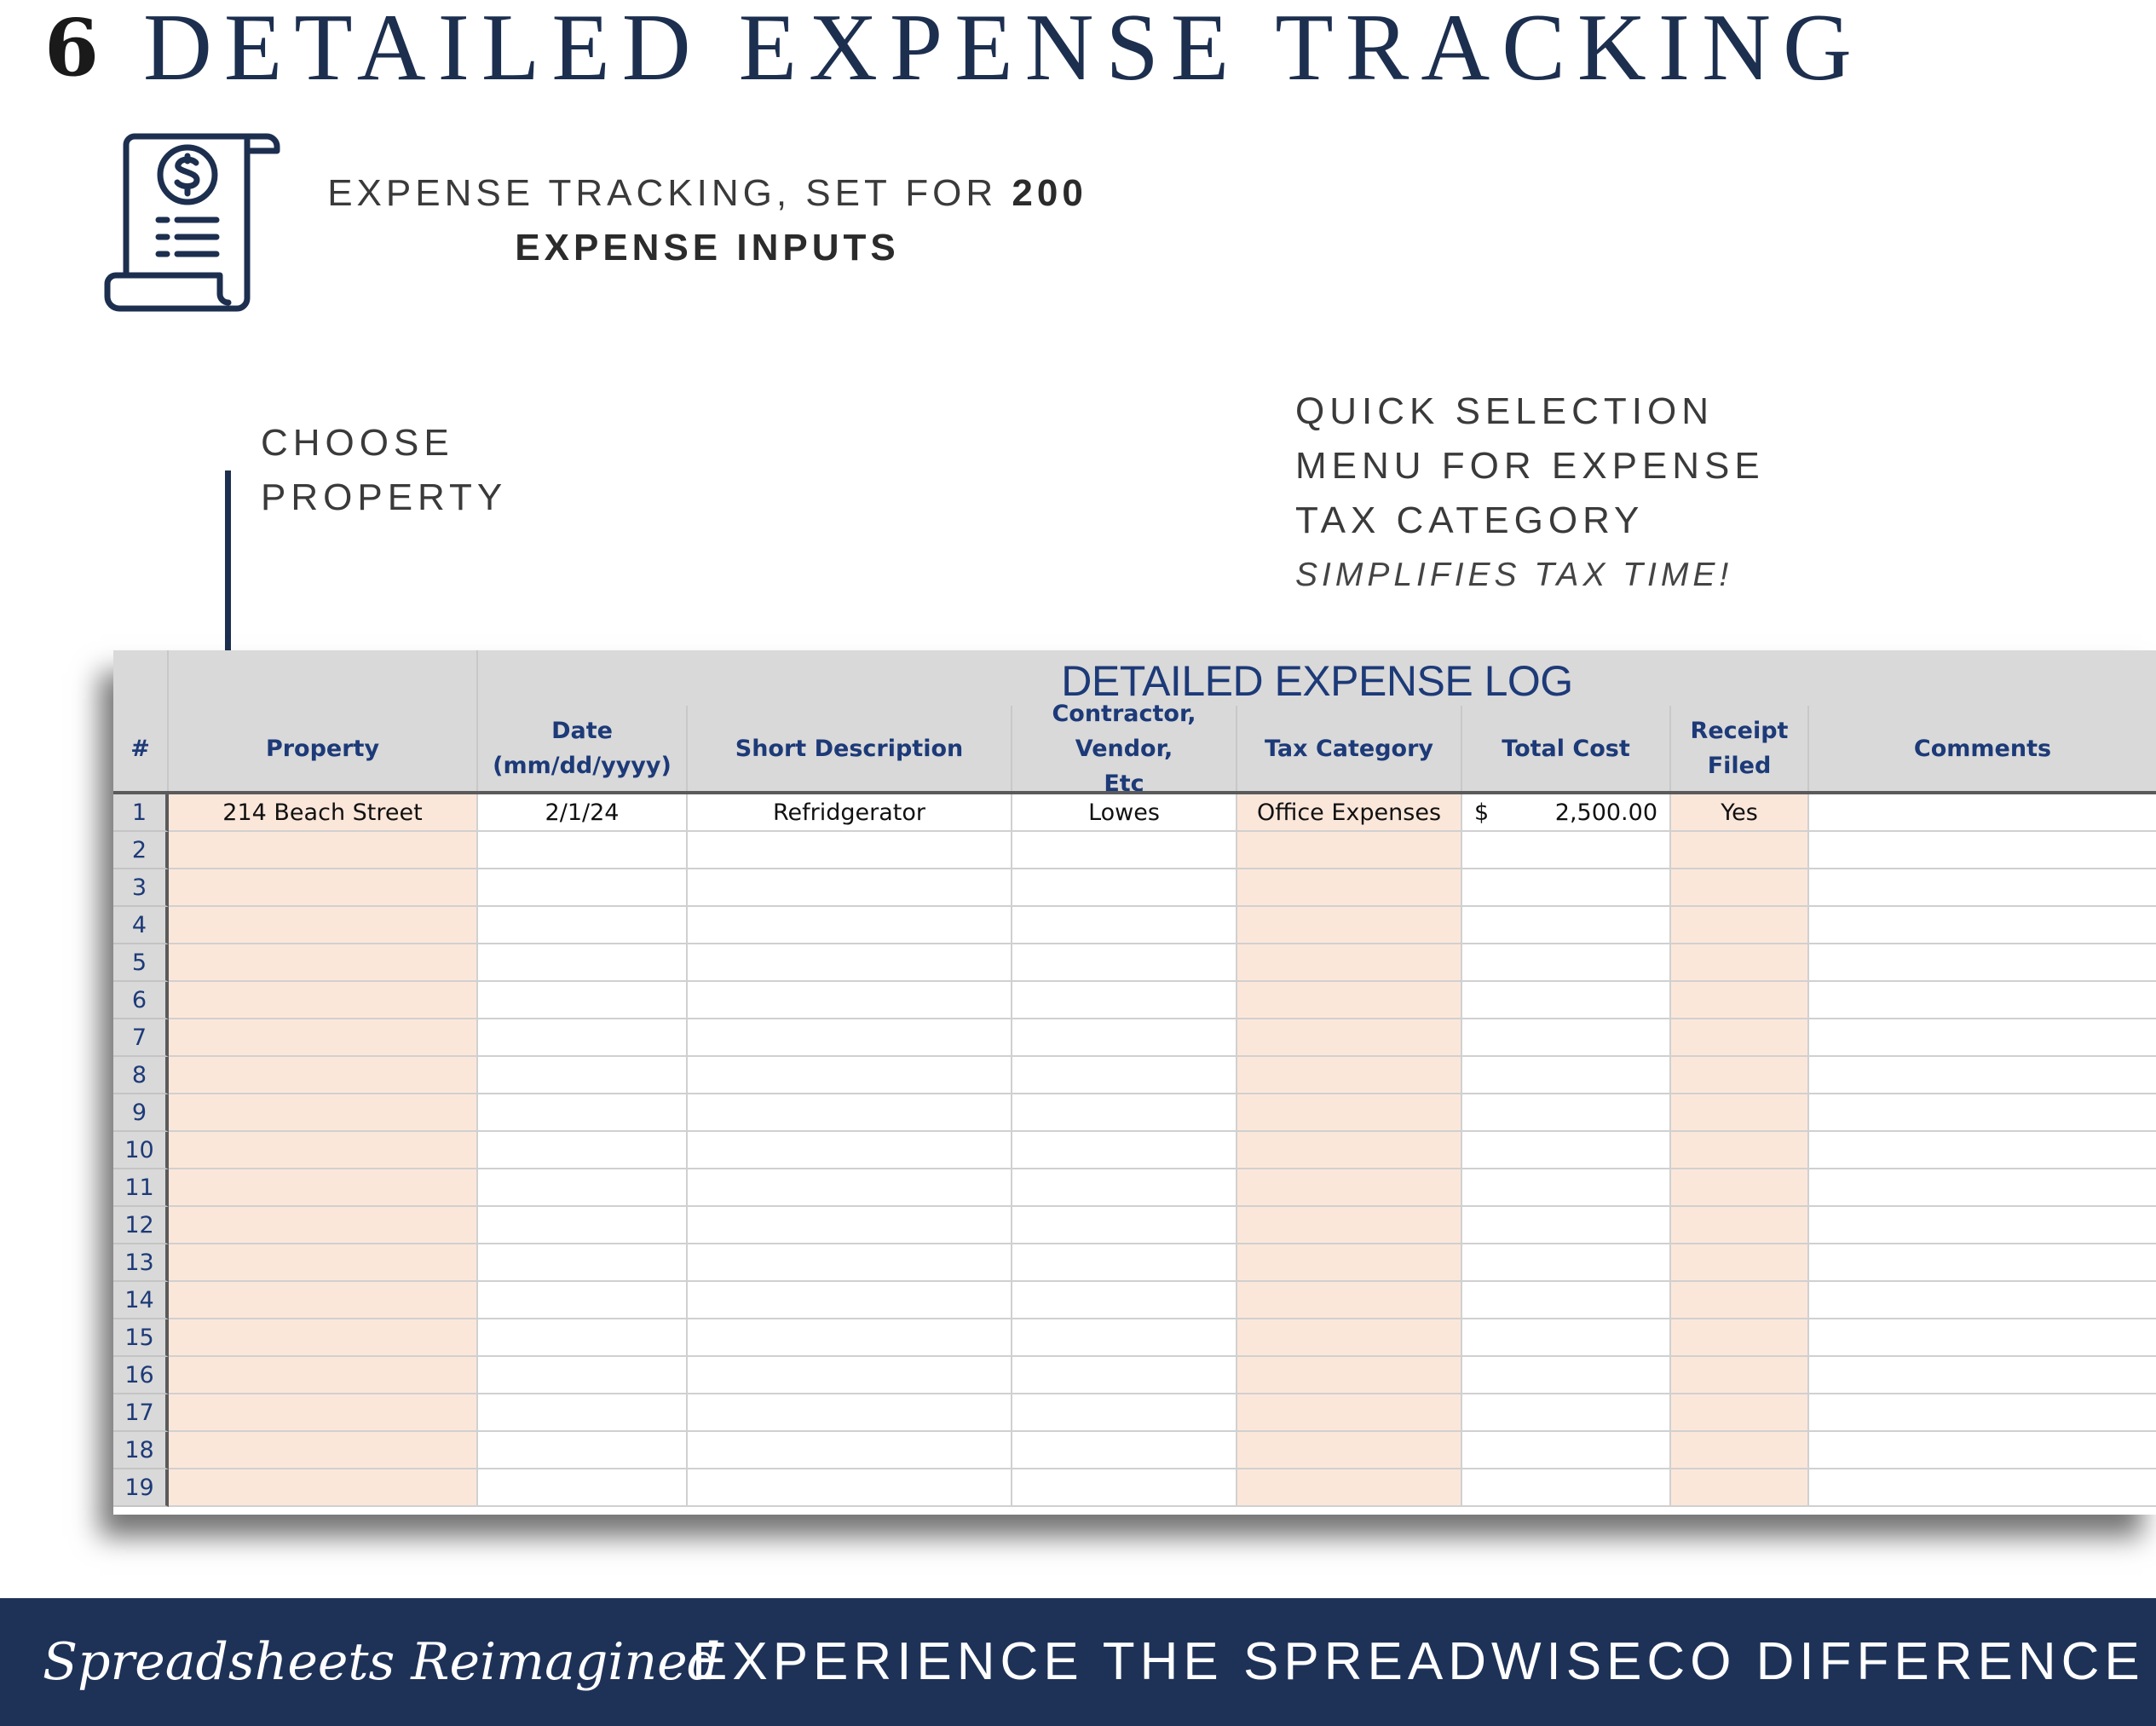 Image resolution: width=2156 pixels, height=1726 pixels. What do you see at coordinates (323, 813) in the screenshot?
I see `cell-property: 214 Beach Street` at bounding box center [323, 813].